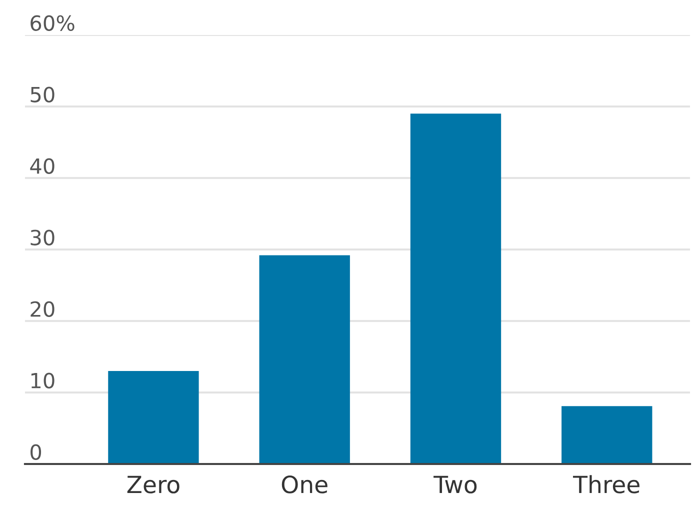 The width and height of the screenshot is (695, 512). What do you see at coordinates (305, 485) in the screenshot?
I see `x-tick-label: One` at bounding box center [305, 485].